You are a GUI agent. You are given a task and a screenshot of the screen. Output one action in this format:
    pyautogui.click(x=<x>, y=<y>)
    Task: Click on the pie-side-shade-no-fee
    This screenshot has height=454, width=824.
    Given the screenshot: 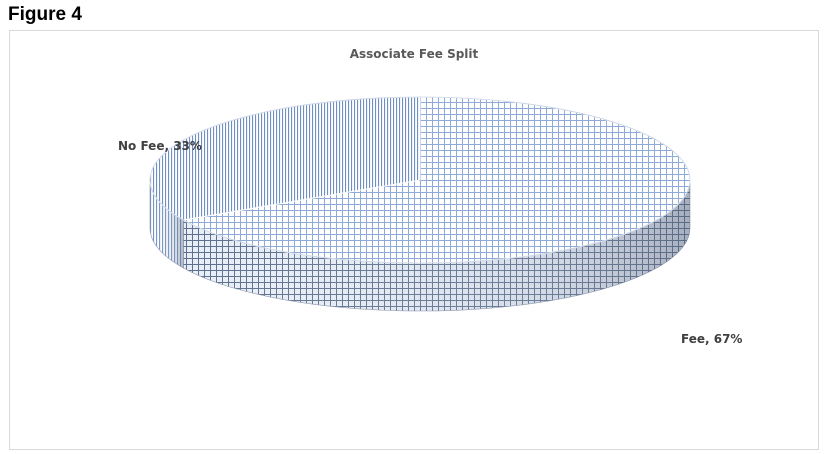 What is the action you would take?
    pyautogui.click(x=167, y=224)
    